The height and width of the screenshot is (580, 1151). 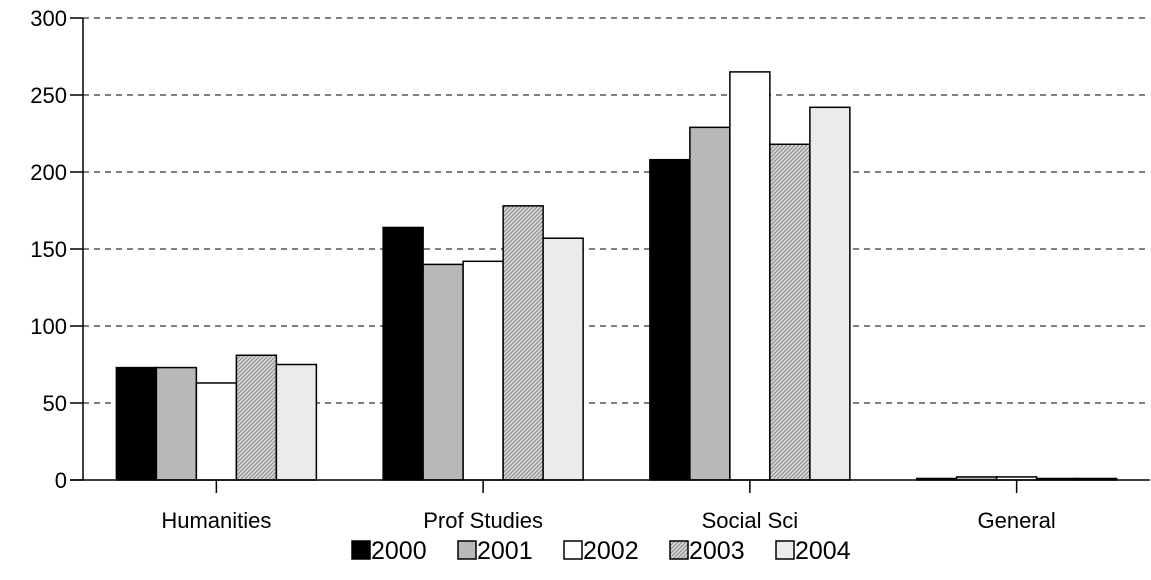 I want to click on x-category-label: Humanities, so click(x=216, y=520).